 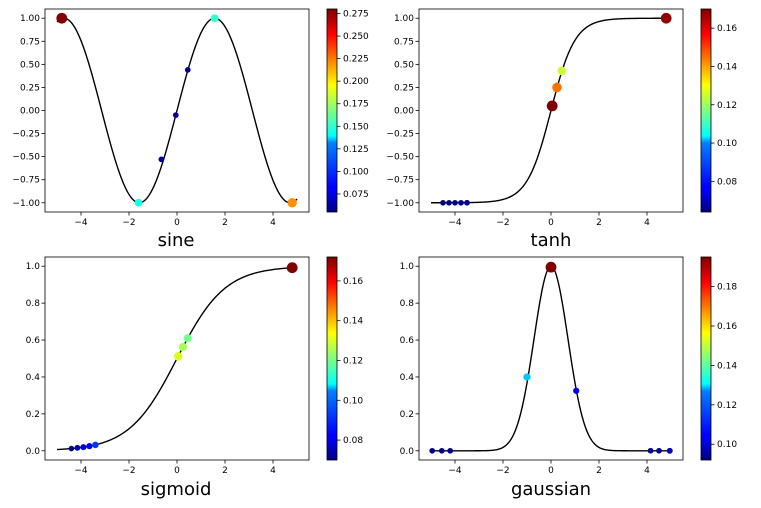 I want to click on axes-frame, so click(x=551, y=358).